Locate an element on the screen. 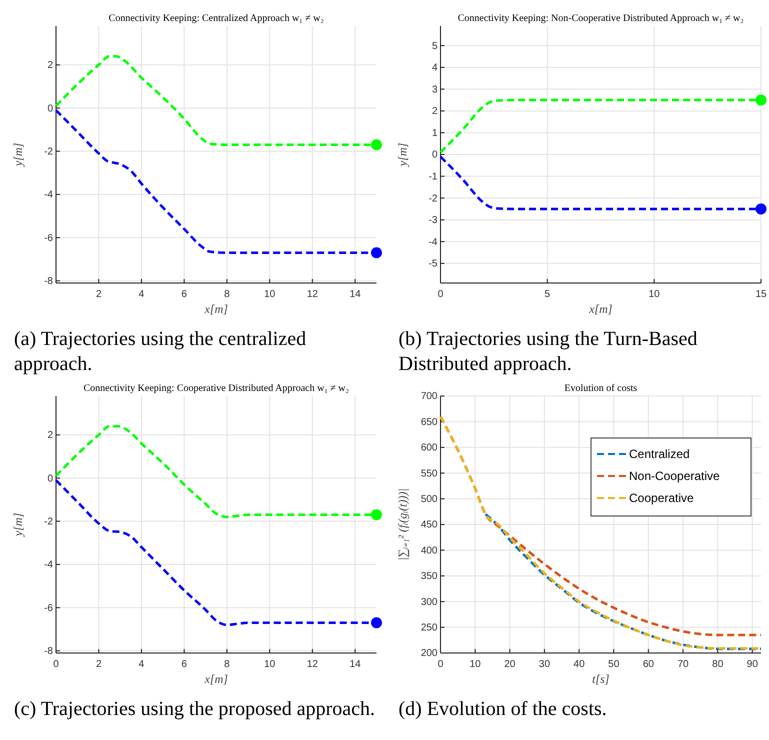  chart-title: Connectivity Keeping: Centralized Approach w₁ ≠ w₂ is located at coordinates (216, 18).